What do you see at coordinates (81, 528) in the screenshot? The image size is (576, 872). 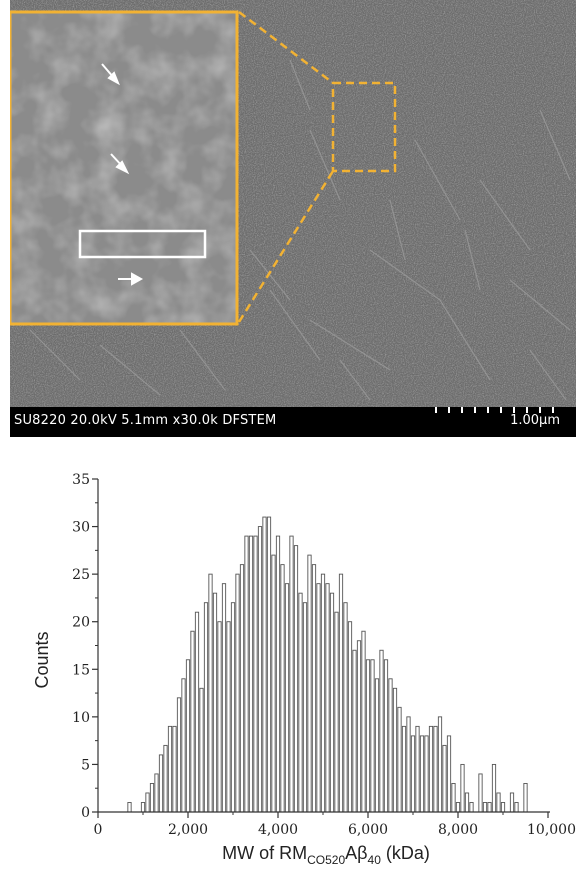 I see `y-tick-label: 30` at bounding box center [81, 528].